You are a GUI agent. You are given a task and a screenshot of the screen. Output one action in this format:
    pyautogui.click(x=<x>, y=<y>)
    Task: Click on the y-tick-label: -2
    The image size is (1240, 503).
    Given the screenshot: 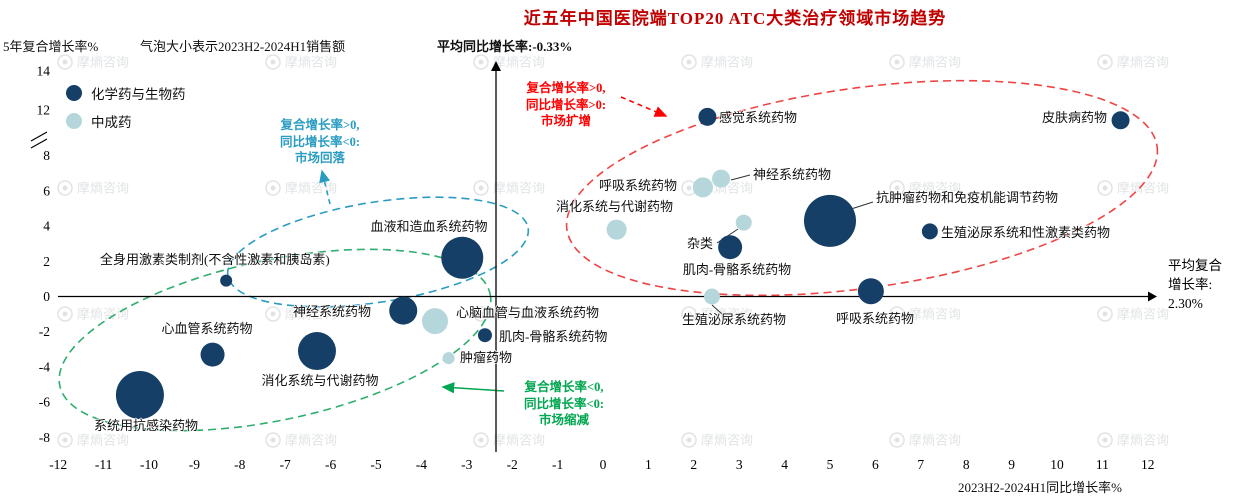 What is the action you would take?
    pyautogui.click(x=44, y=331)
    